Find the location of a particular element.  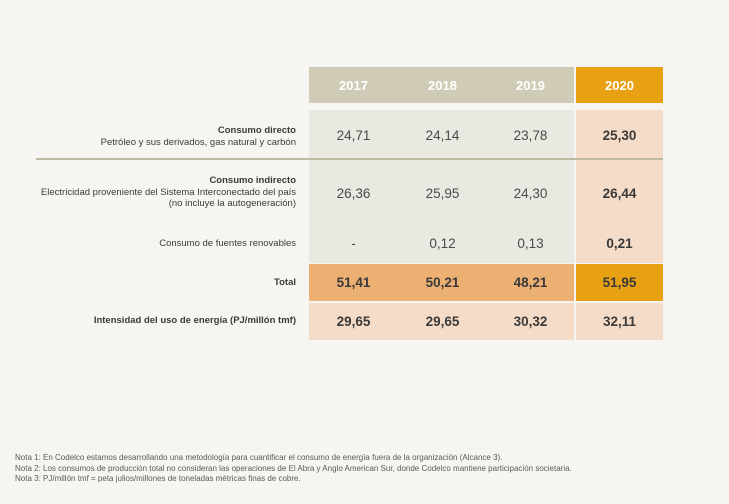

table-cell: 24,14 is located at coordinates (442, 135).